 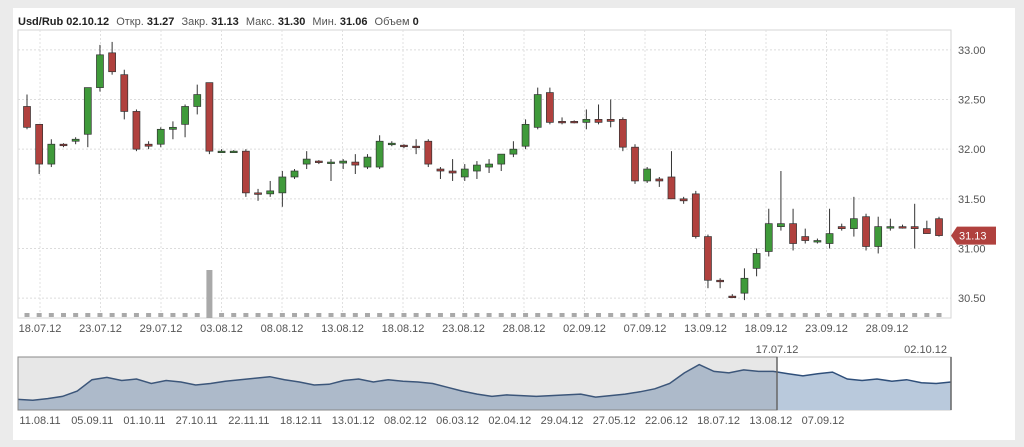 I want to click on date-label: 02.10.12, so click(x=88, y=22).